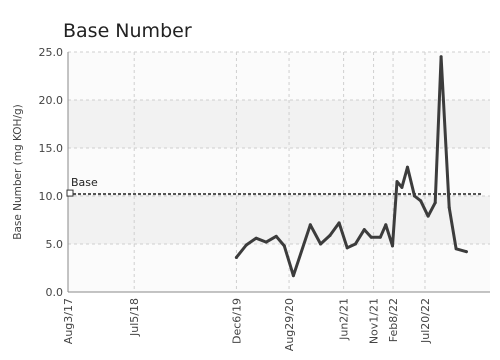  I want to click on x-tick-label: Nov1/21, so click(374, 321).